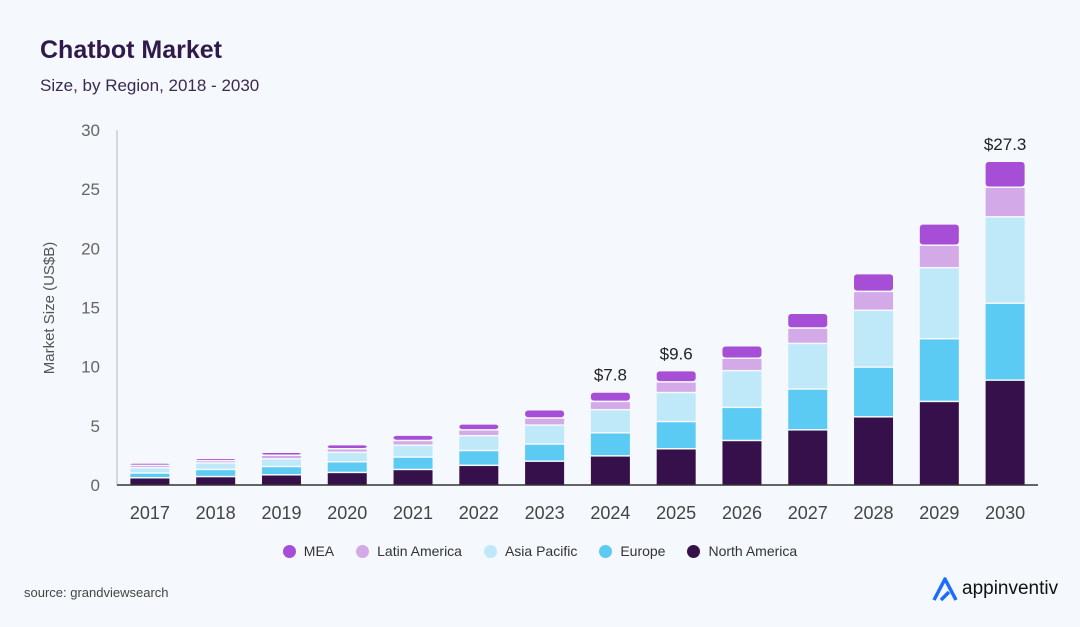  Describe the element at coordinates (95, 426) in the screenshot. I see `y-tick-label: 5` at that location.